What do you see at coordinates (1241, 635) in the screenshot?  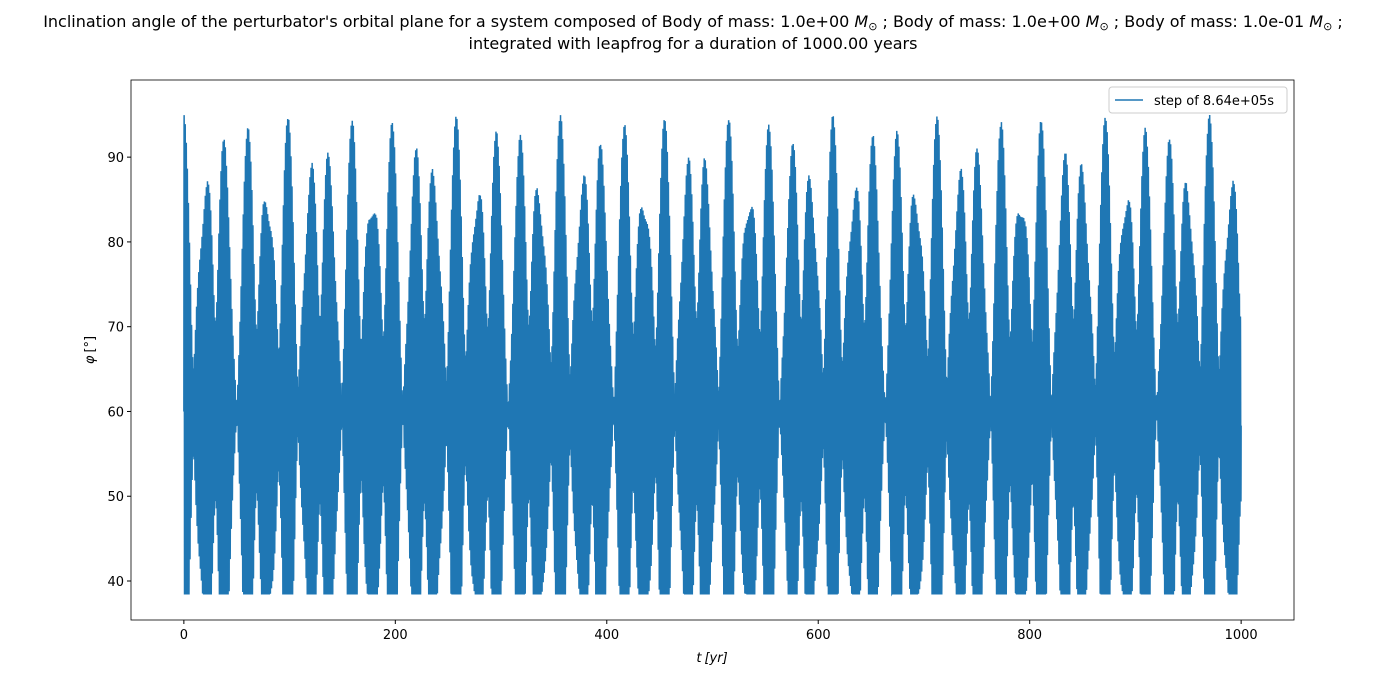 I see `x-tick-label: 1000` at bounding box center [1241, 635].